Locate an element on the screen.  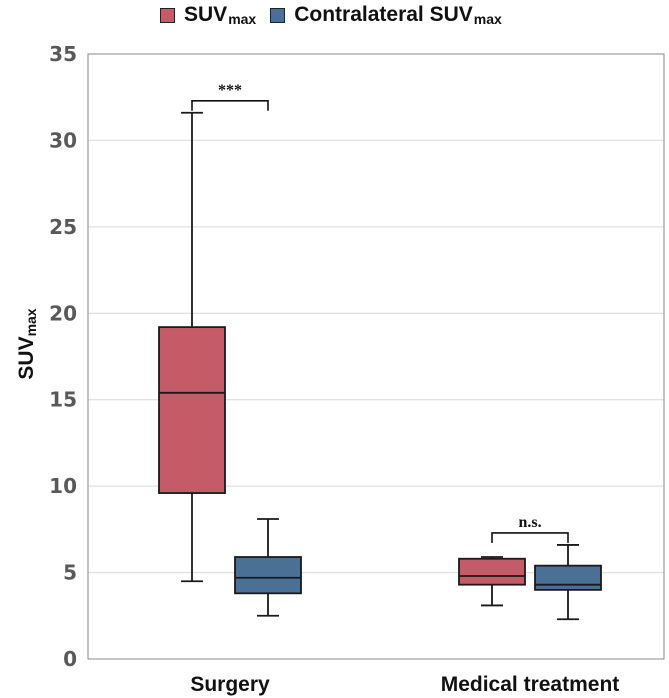
legend-label-contralateral: Contralateral SUVmax is located at coordinates (398, 15).